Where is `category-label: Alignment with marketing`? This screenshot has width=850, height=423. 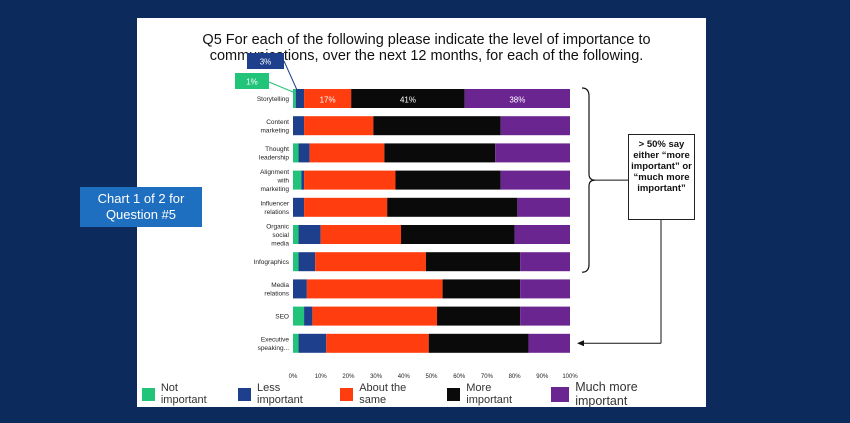
category-label: Alignment with marketing is located at coordinates (274, 181).